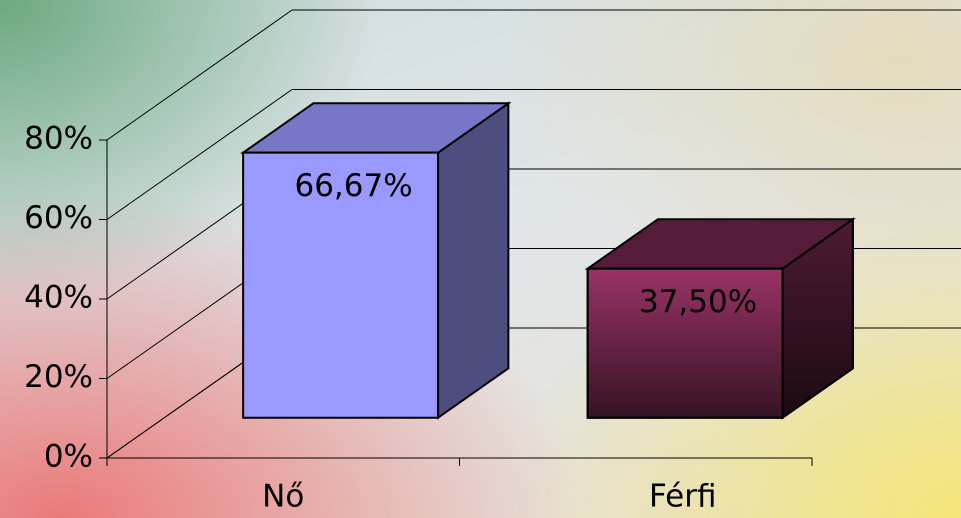 This screenshot has width=961, height=518. Describe the element at coordinates (58, 377) in the screenshot. I see `y-tick-label: 20%` at that location.